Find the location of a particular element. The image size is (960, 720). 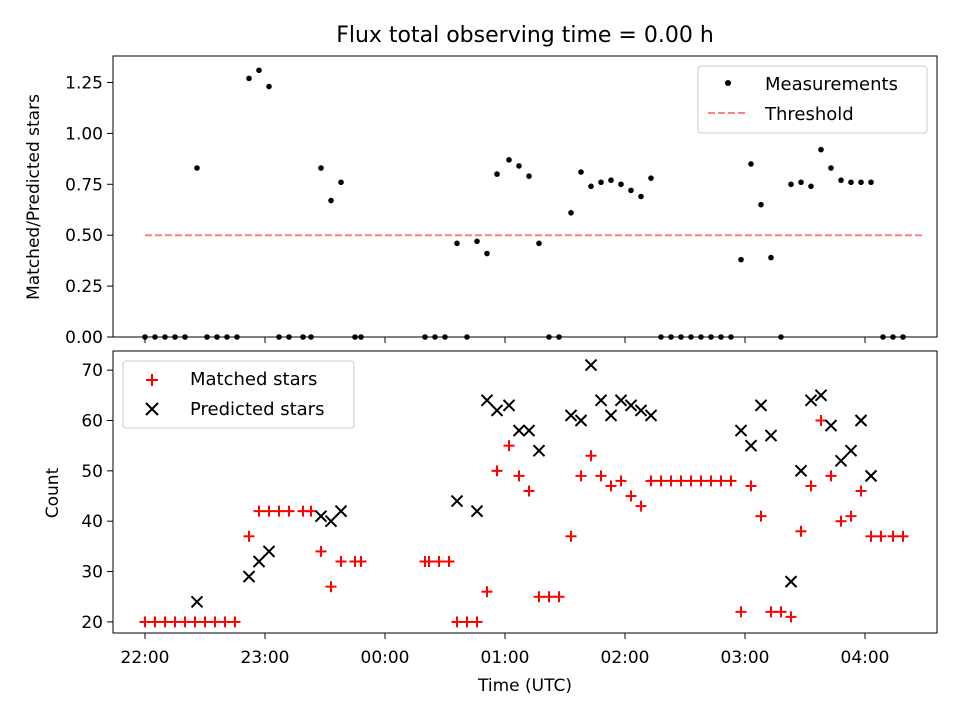

x-tick-label: 02:00 is located at coordinates (625, 658).